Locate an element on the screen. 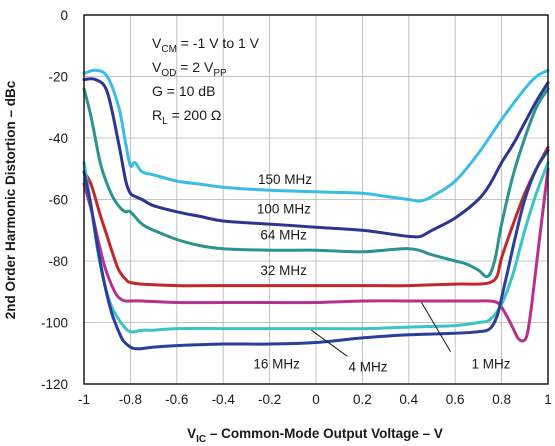 This screenshot has height=446, width=555. x-tick-labels: -1 -0.8 -0.6 -0.4 -0.2 0 0.2 0.4 0.6 0.8 1 is located at coordinates (315, 399).